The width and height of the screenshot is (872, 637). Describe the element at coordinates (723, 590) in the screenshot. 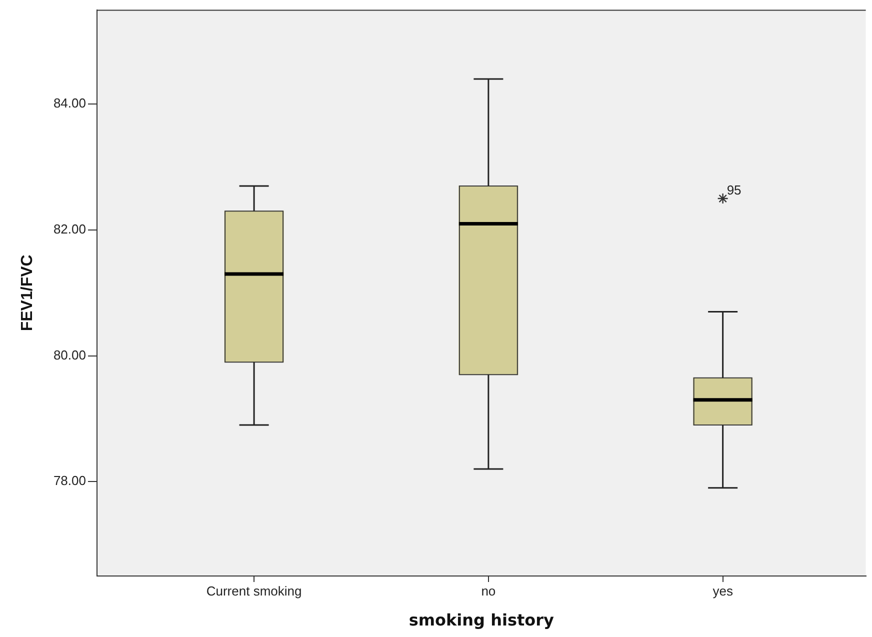

I see `x-tick-label: yes` at that location.